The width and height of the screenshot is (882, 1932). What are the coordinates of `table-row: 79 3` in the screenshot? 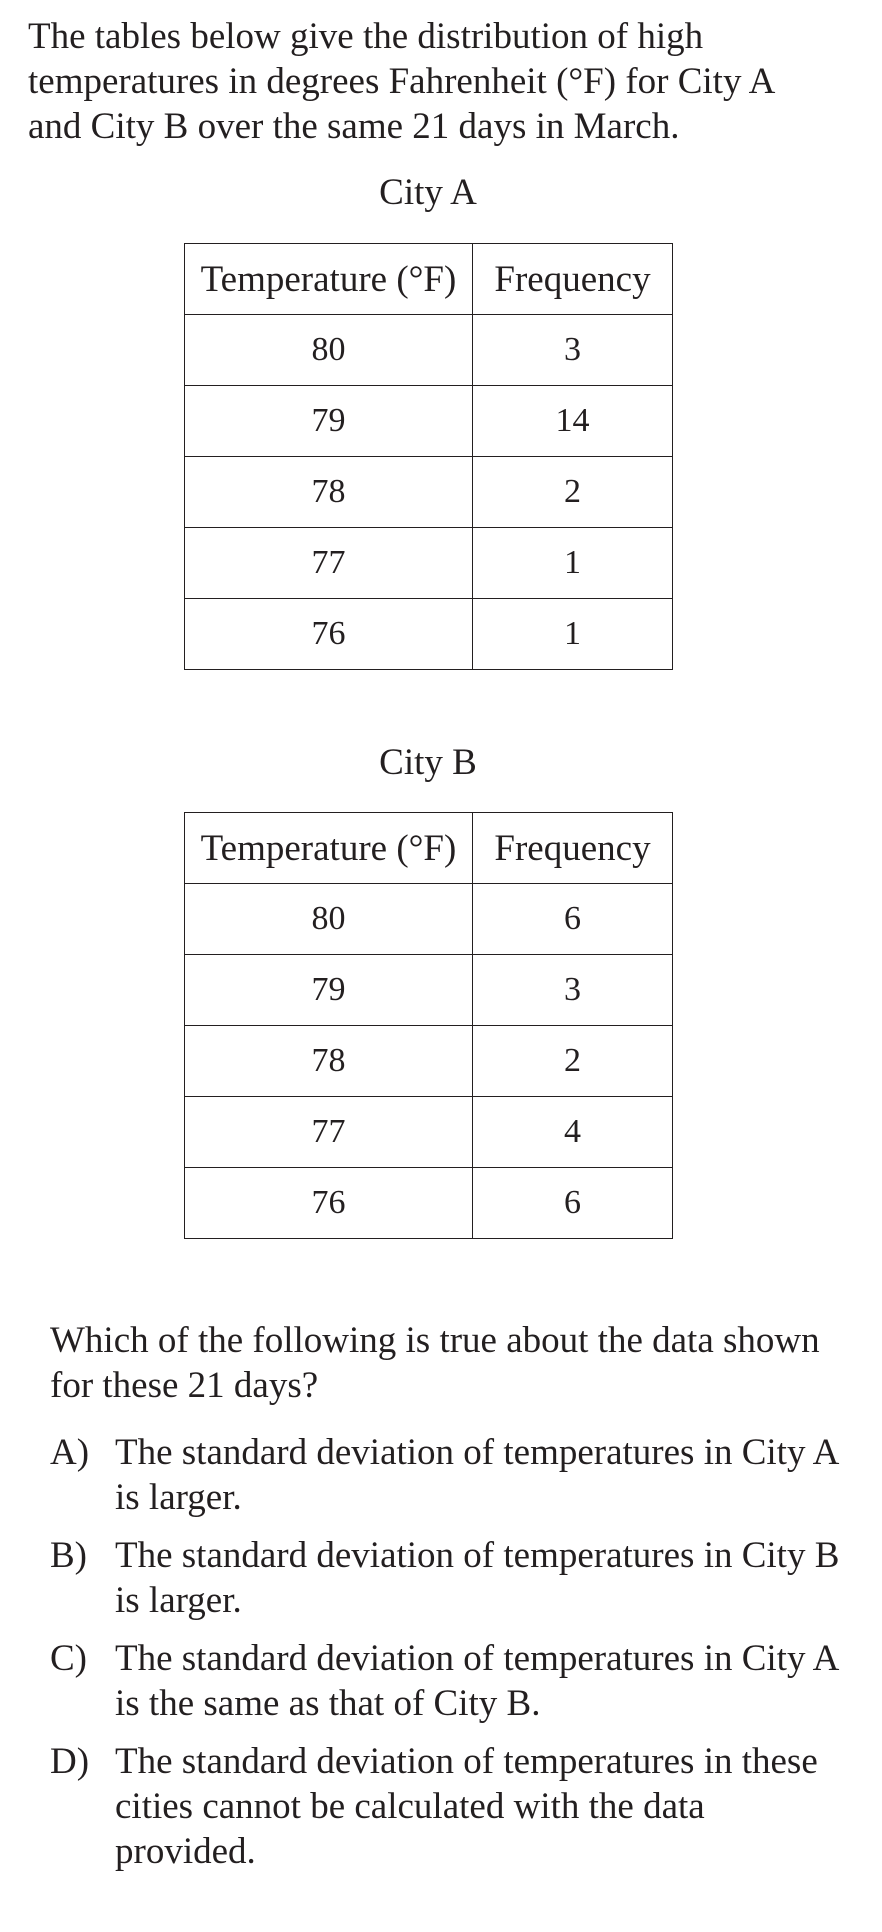 It's located at (428, 990).